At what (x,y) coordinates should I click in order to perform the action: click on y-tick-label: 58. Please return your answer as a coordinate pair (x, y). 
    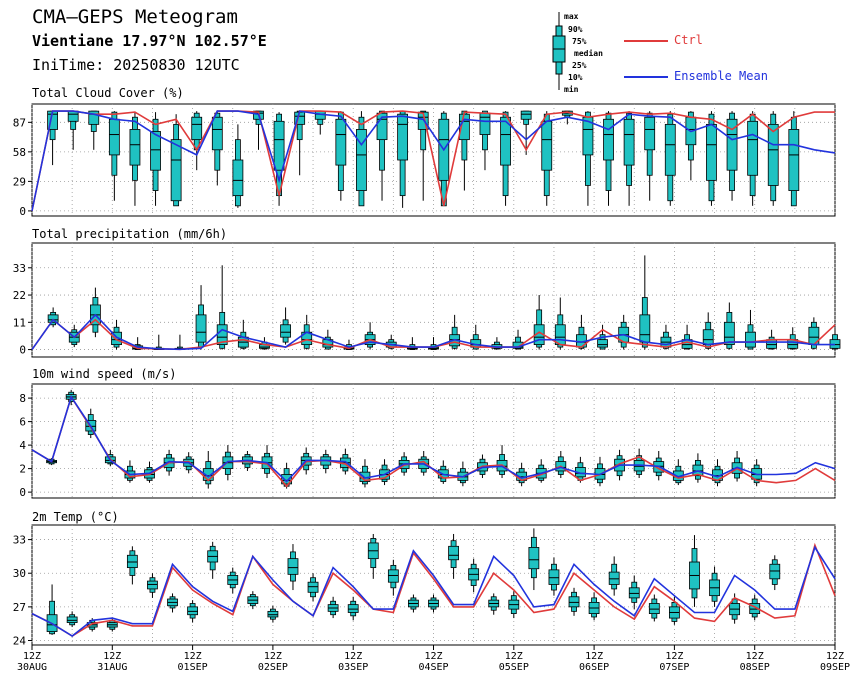
    Looking at the image, I should click on (19, 152).